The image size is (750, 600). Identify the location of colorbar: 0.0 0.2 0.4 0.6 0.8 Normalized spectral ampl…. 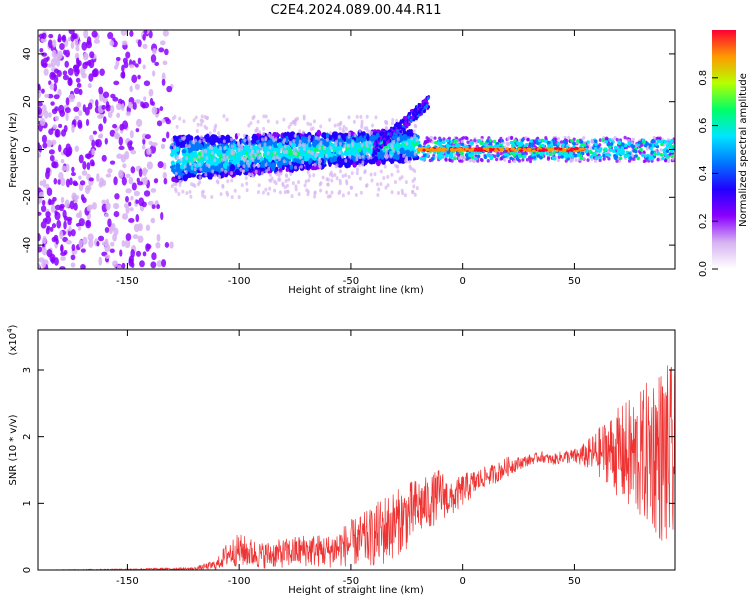
(723, 153).